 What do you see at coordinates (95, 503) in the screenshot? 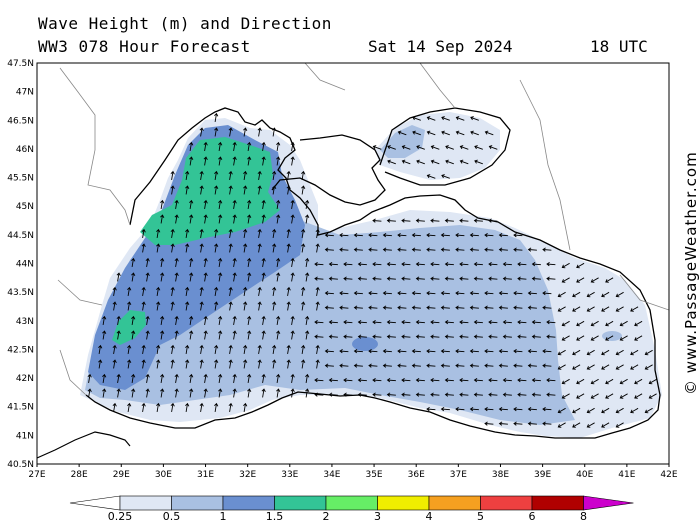
I see `legend-arrow-low` at bounding box center [95, 503].